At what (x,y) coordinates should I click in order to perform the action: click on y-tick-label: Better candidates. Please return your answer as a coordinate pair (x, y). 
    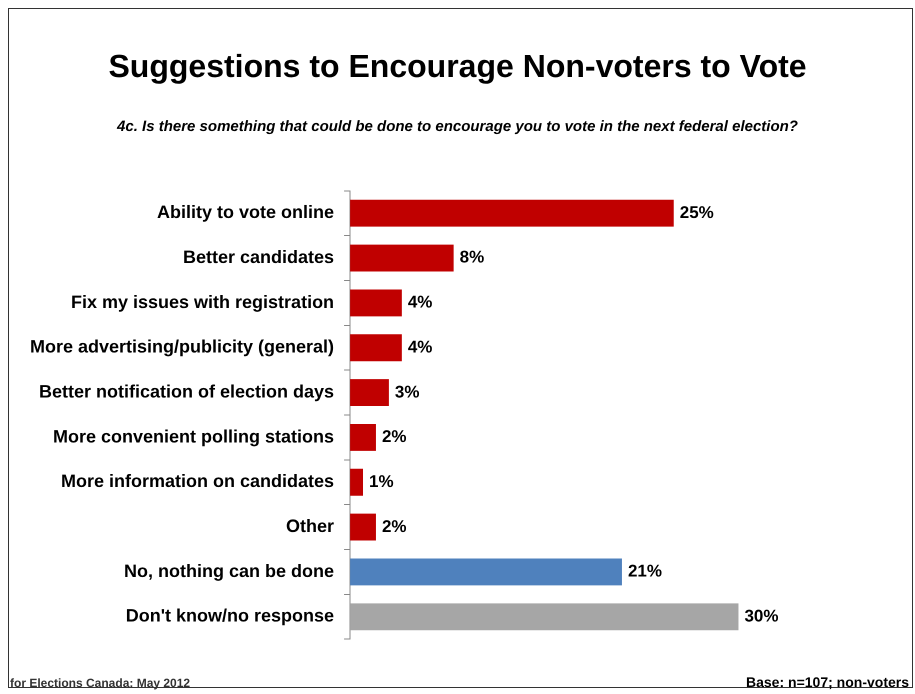
    Looking at the image, I should click on (258, 257).